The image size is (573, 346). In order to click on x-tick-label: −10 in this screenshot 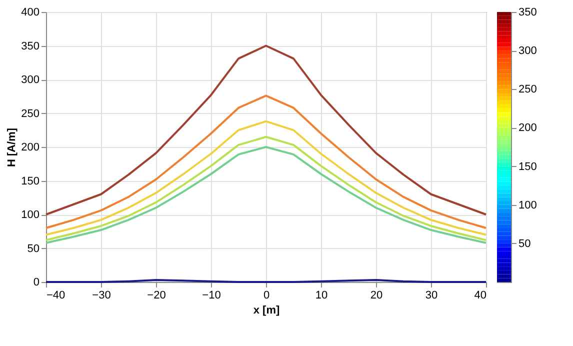, I will do `click(211, 296)`.